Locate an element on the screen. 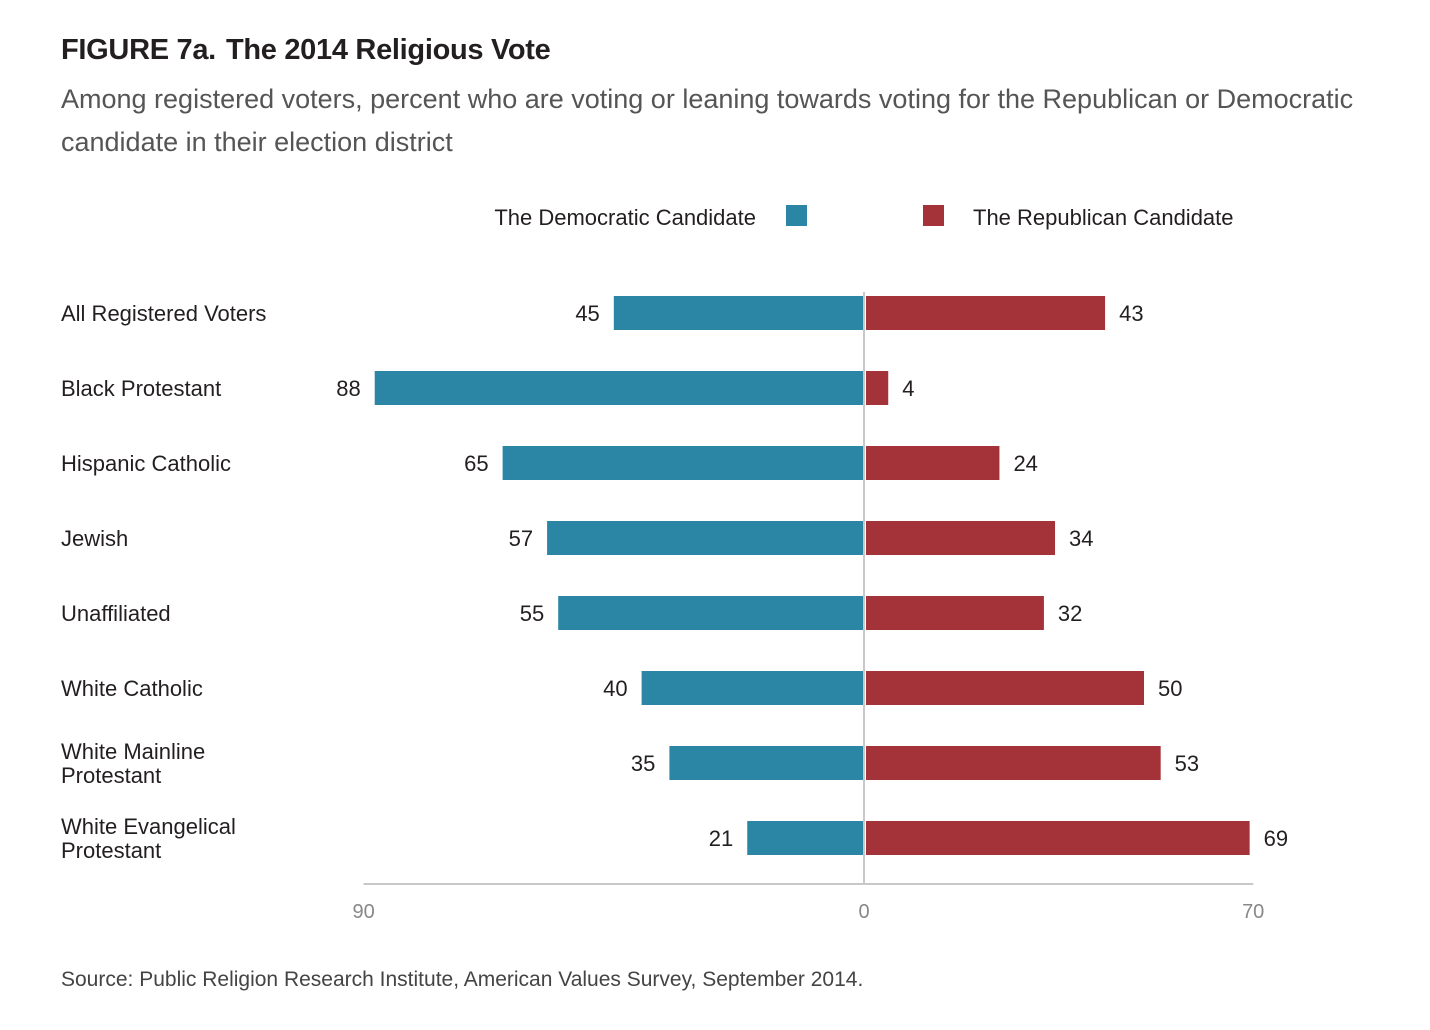 The height and width of the screenshot is (1030, 1430). value-label-democratic: 88 is located at coordinates (348, 388).